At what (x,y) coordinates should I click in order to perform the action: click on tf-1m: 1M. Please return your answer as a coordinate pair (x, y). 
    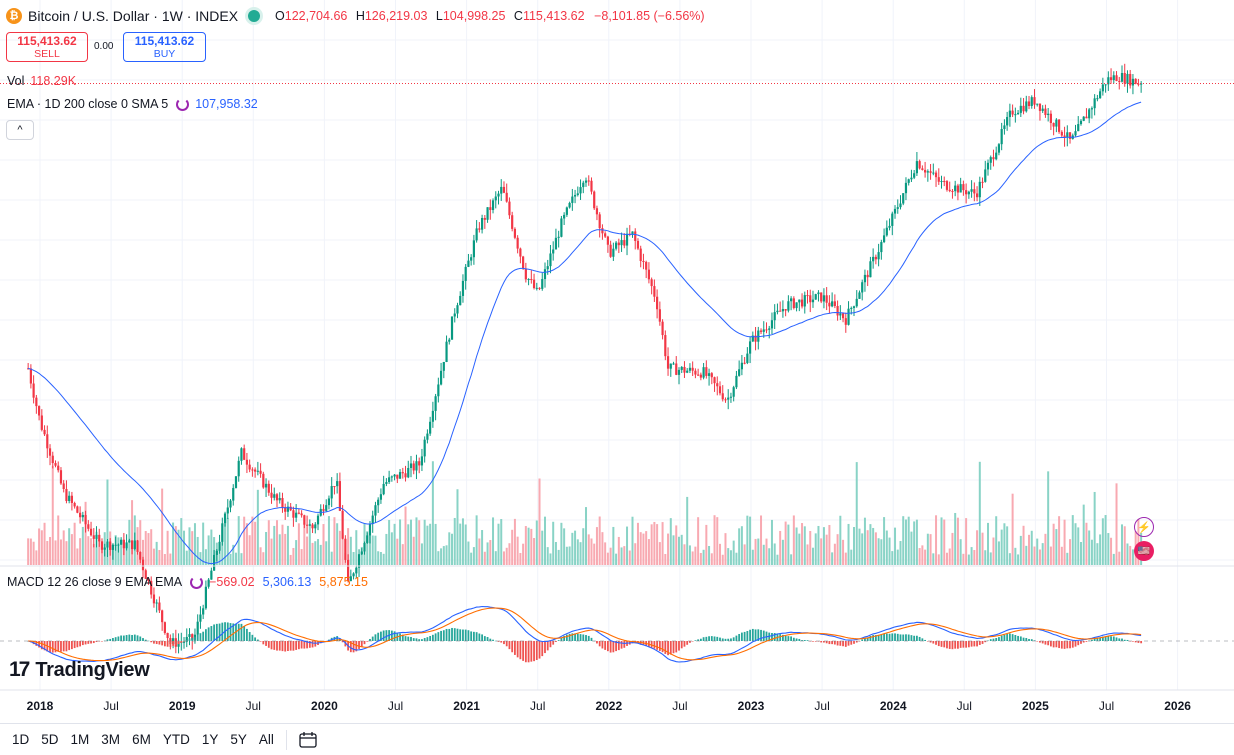
    Looking at the image, I should click on (80, 739).